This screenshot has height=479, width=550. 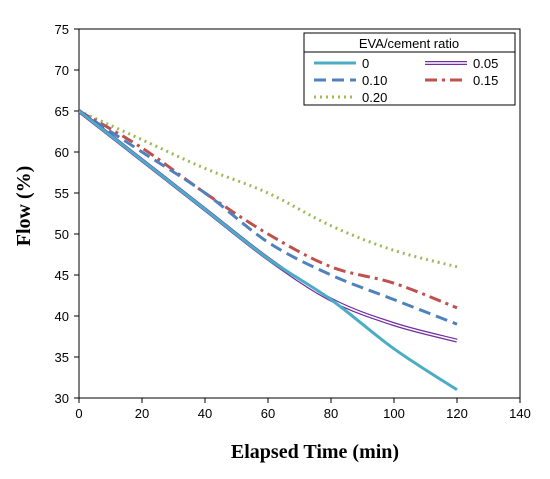 I want to click on legend-label: 0.15, so click(x=485, y=80).